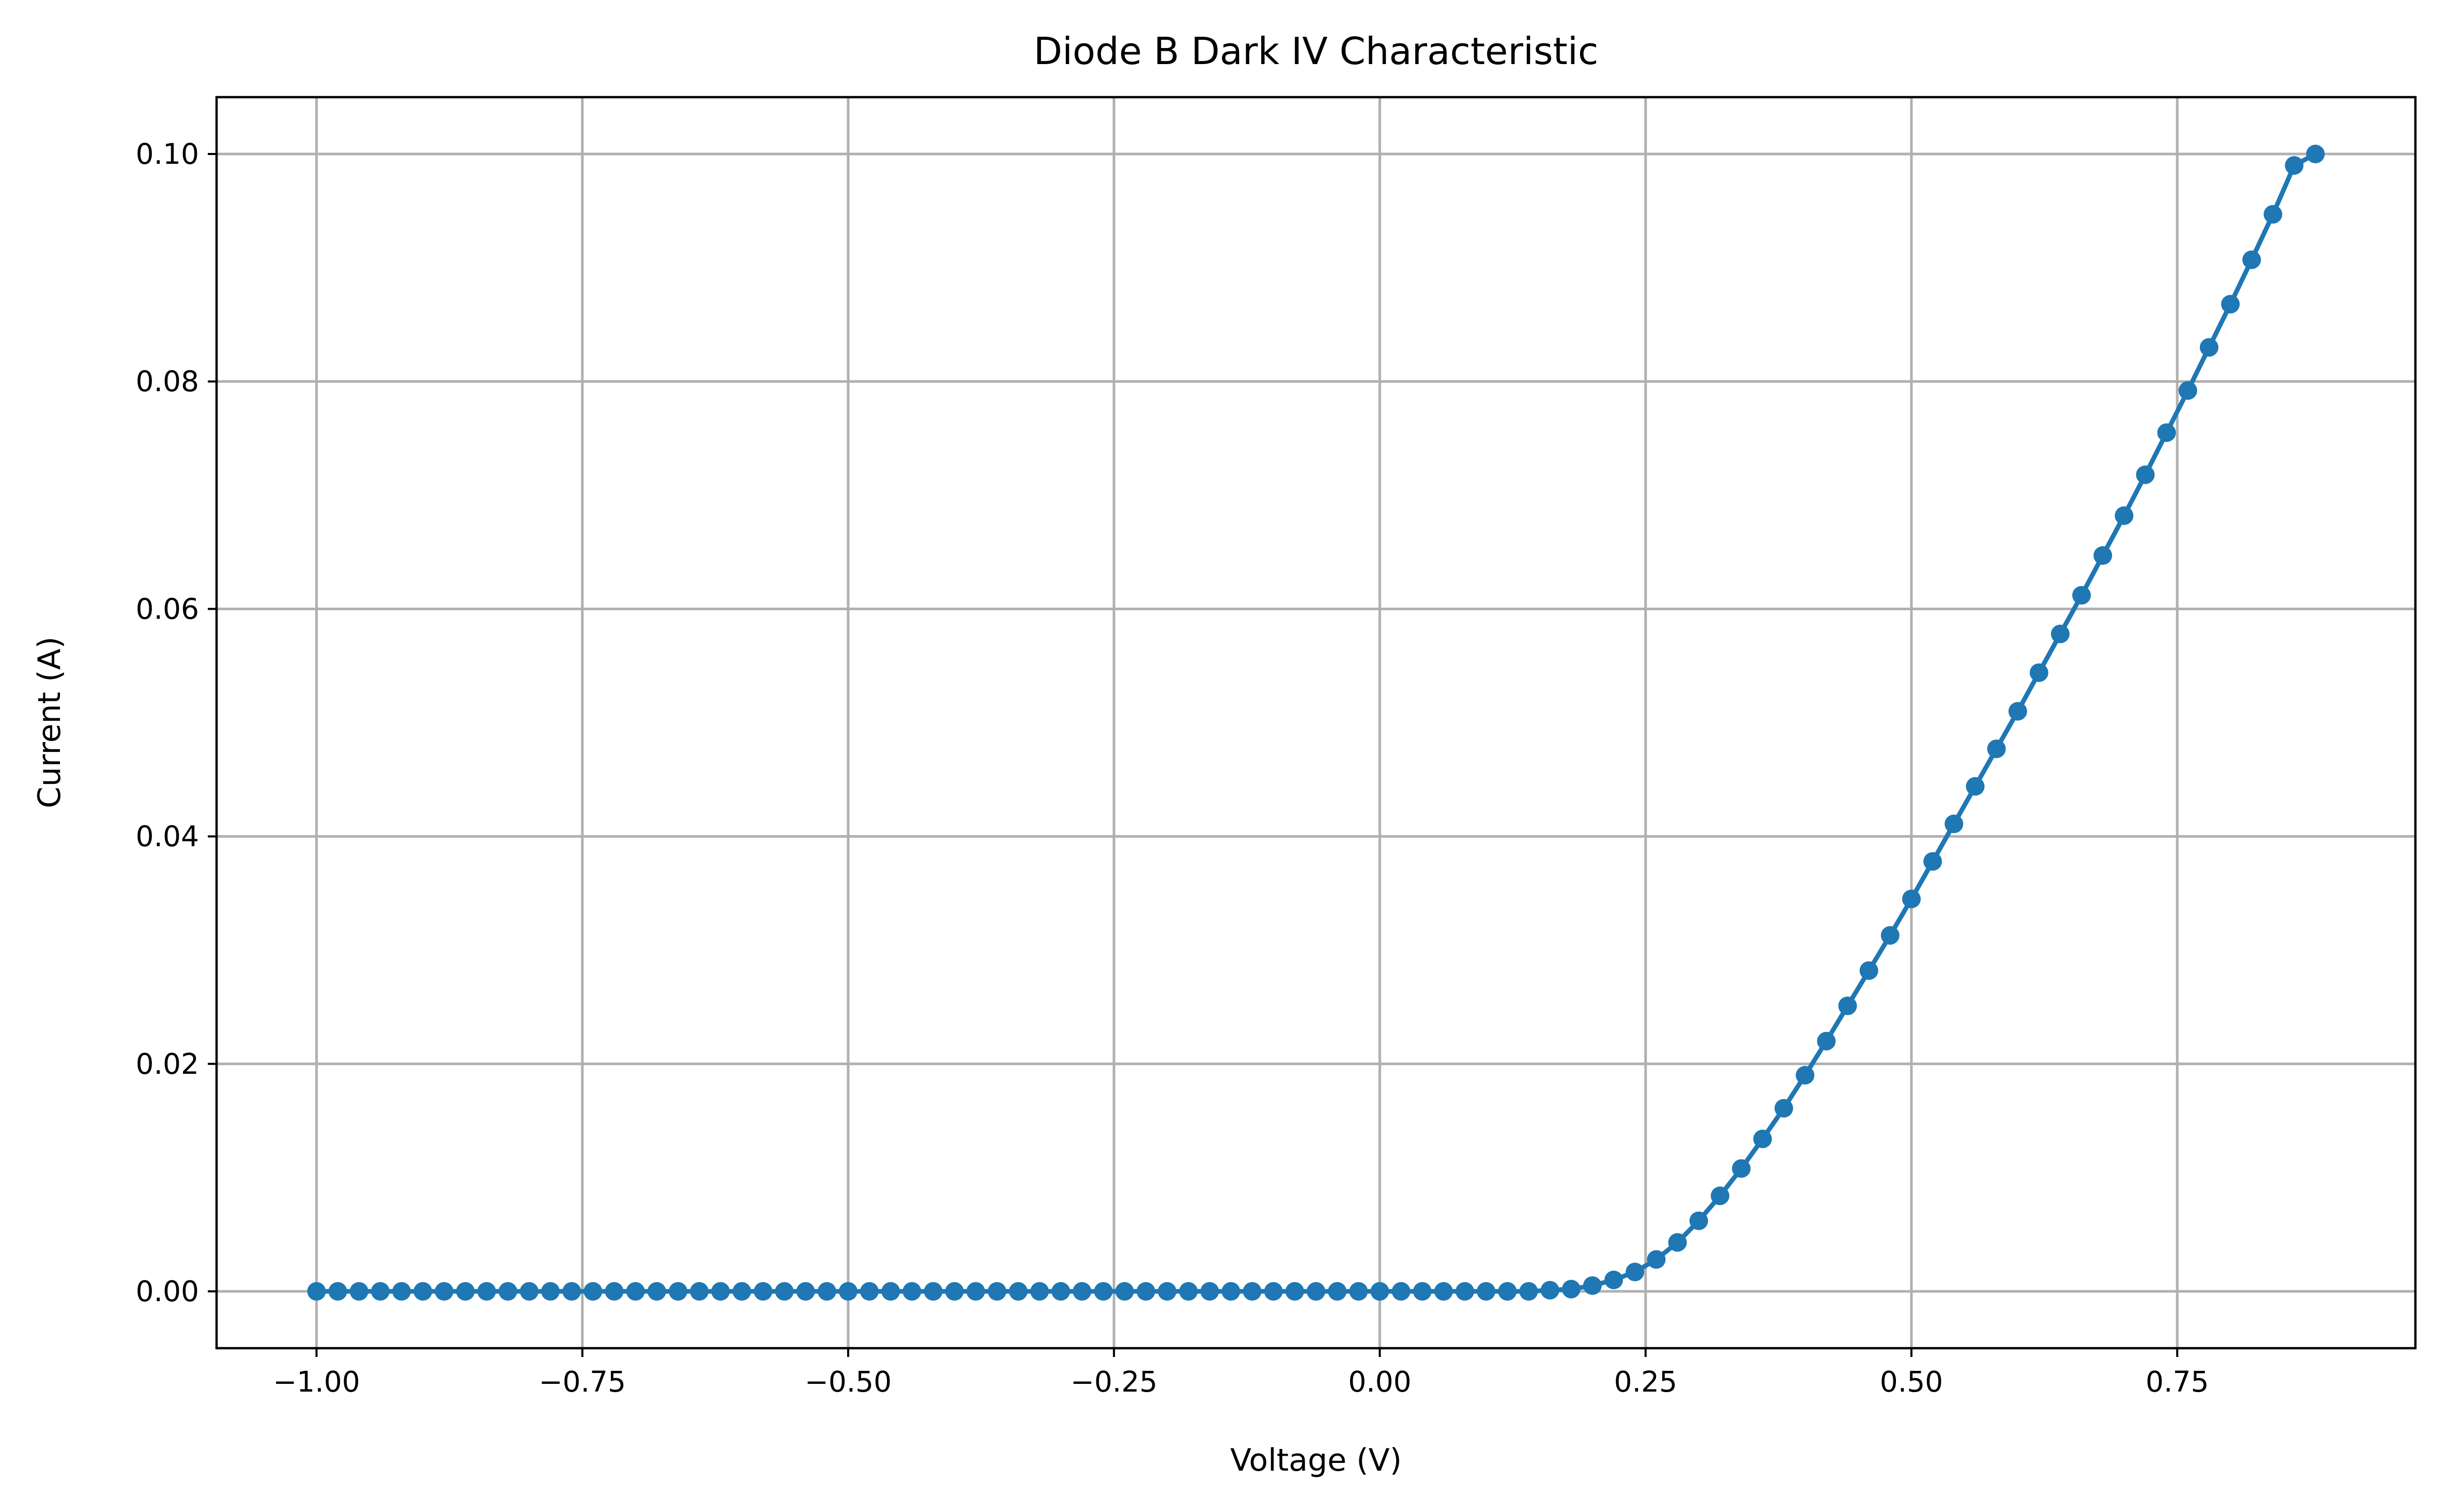 The height and width of the screenshot is (1512, 2449). I want to click on x-axis-title: Voltage (V), so click(1316, 1460).